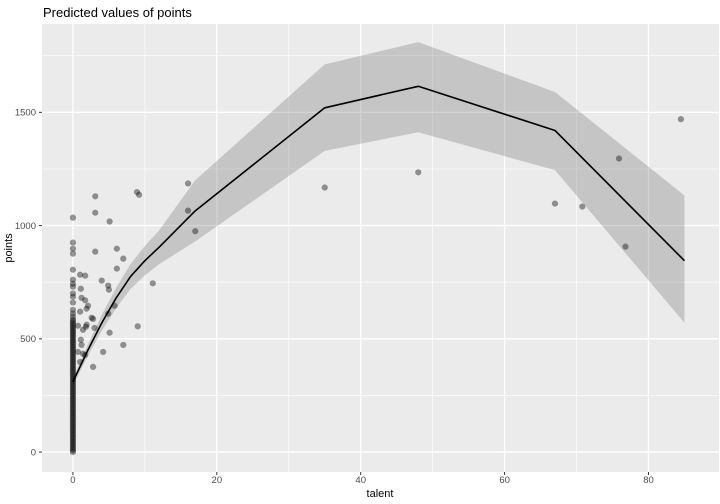 This screenshot has width=720, height=504. I want to click on x-tick-label: 60, so click(504, 480).